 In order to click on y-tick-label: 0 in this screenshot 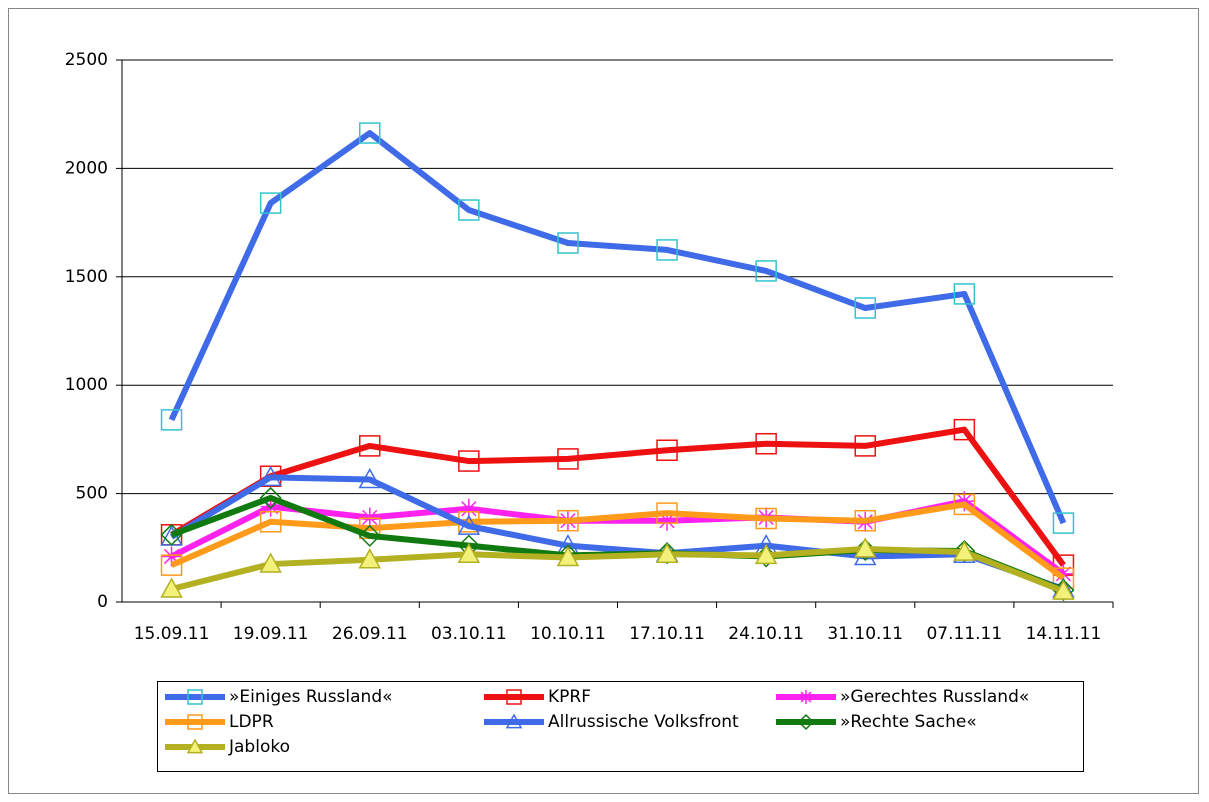, I will do `click(102, 602)`.